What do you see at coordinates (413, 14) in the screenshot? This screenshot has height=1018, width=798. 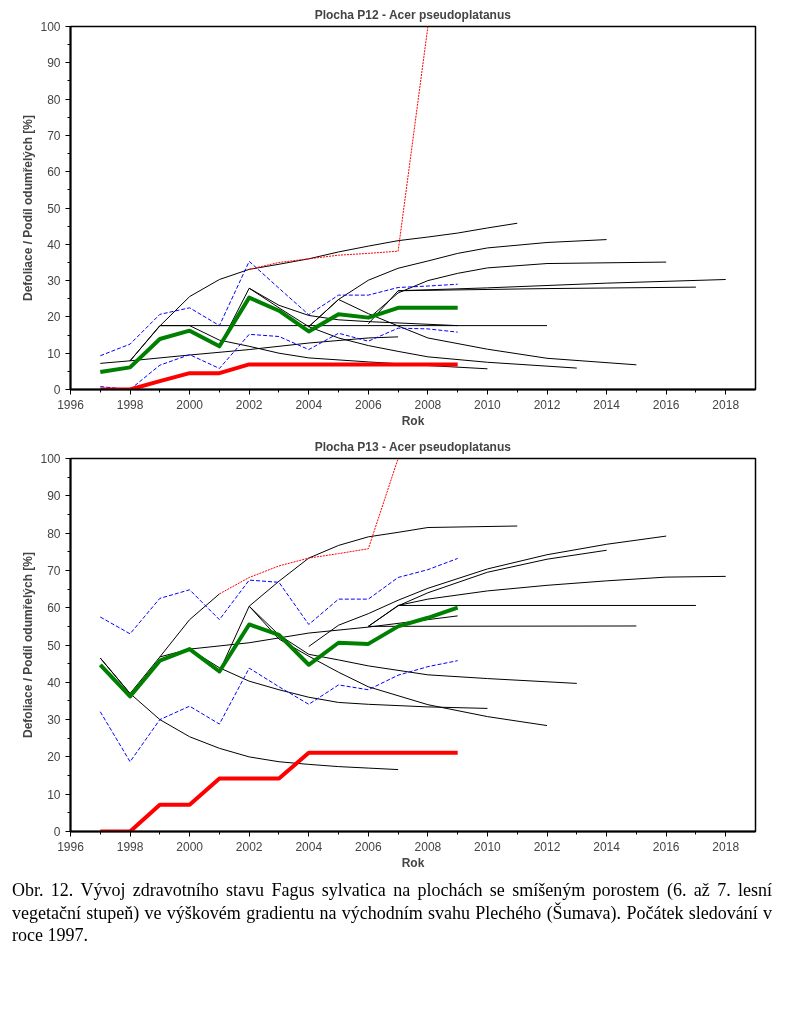 I see `chart-title: Plocha P12 - Acer pseudoplatanus` at bounding box center [413, 14].